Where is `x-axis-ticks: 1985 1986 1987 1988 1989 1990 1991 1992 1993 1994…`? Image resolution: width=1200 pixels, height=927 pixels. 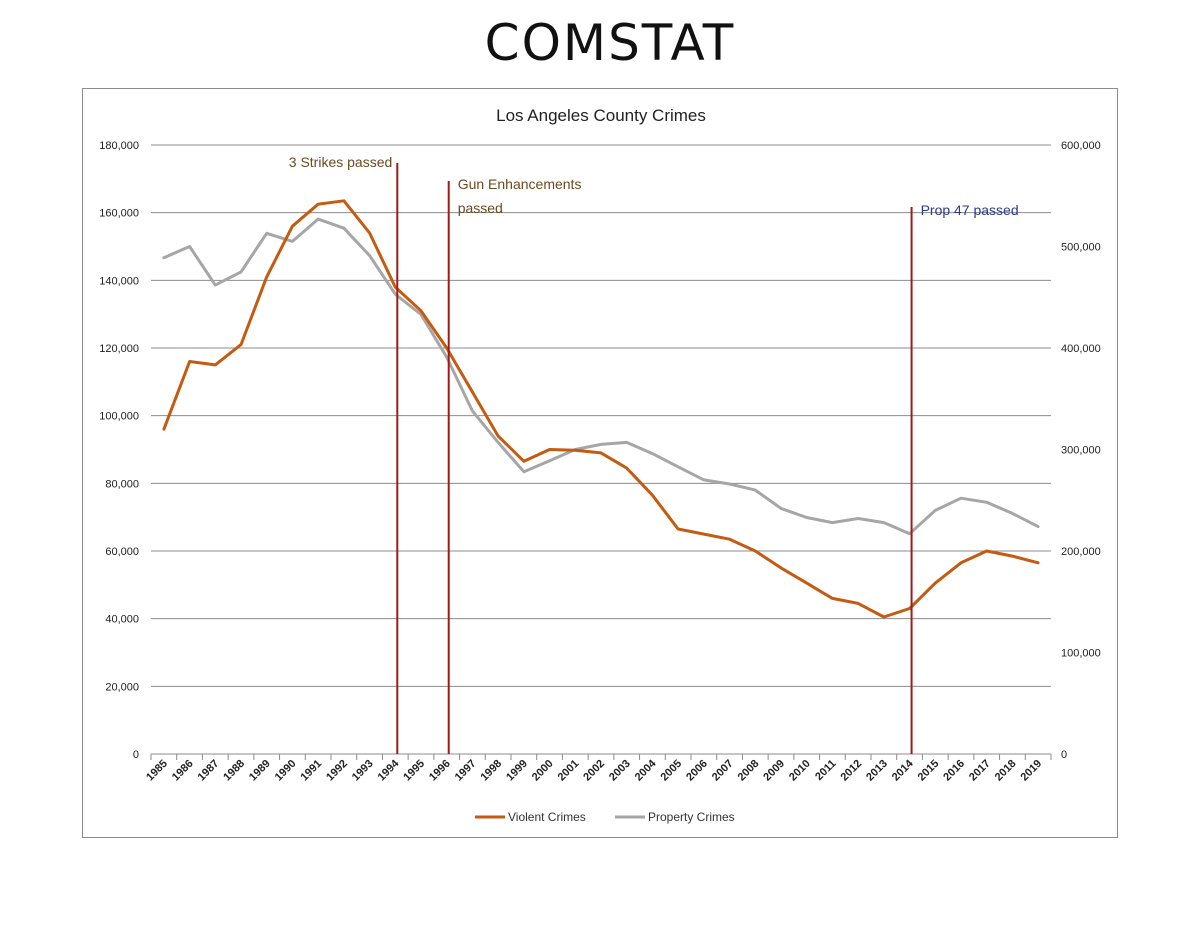 x-axis-ticks: 1985 1986 1987 1988 1989 1990 1991 1992 1993 1994… is located at coordinates (598, 769).